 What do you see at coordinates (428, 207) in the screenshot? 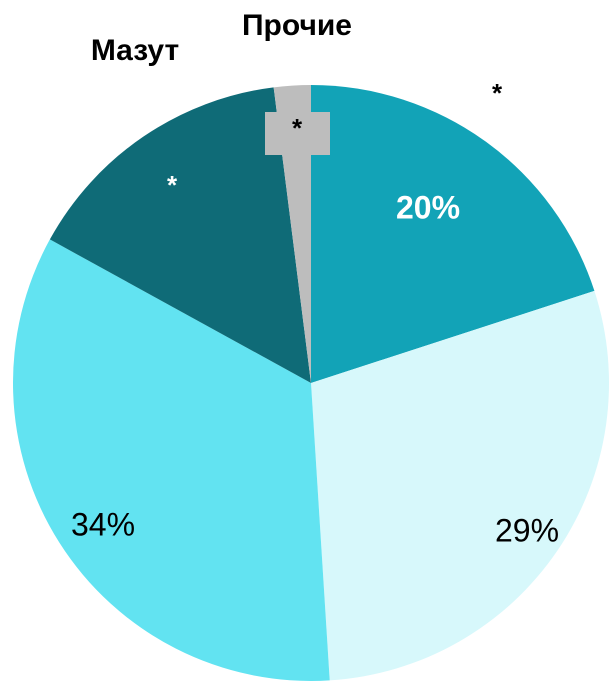
I see `value-label: 20%` at bounding box center [428, 207].